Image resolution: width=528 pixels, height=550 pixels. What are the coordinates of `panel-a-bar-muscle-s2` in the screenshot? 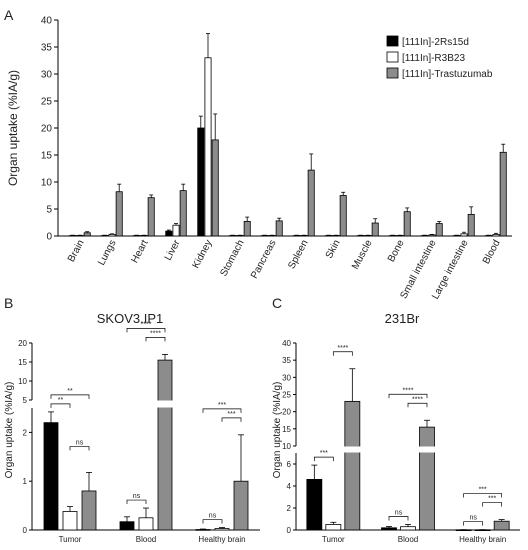 It's located at (375, 229).